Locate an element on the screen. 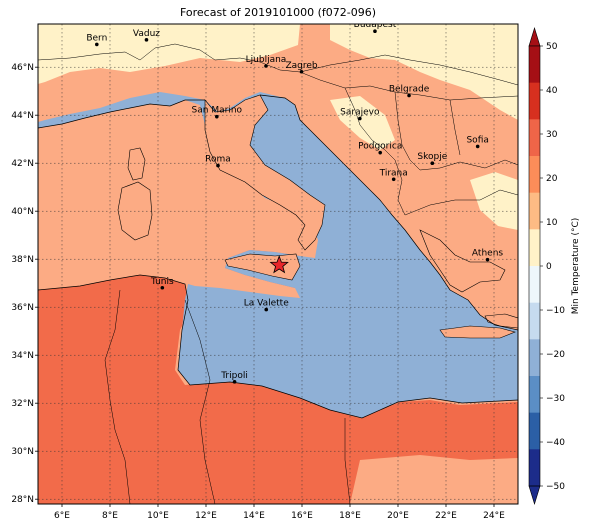  city-label: Sarajevo is located at coordinates (360, 113).